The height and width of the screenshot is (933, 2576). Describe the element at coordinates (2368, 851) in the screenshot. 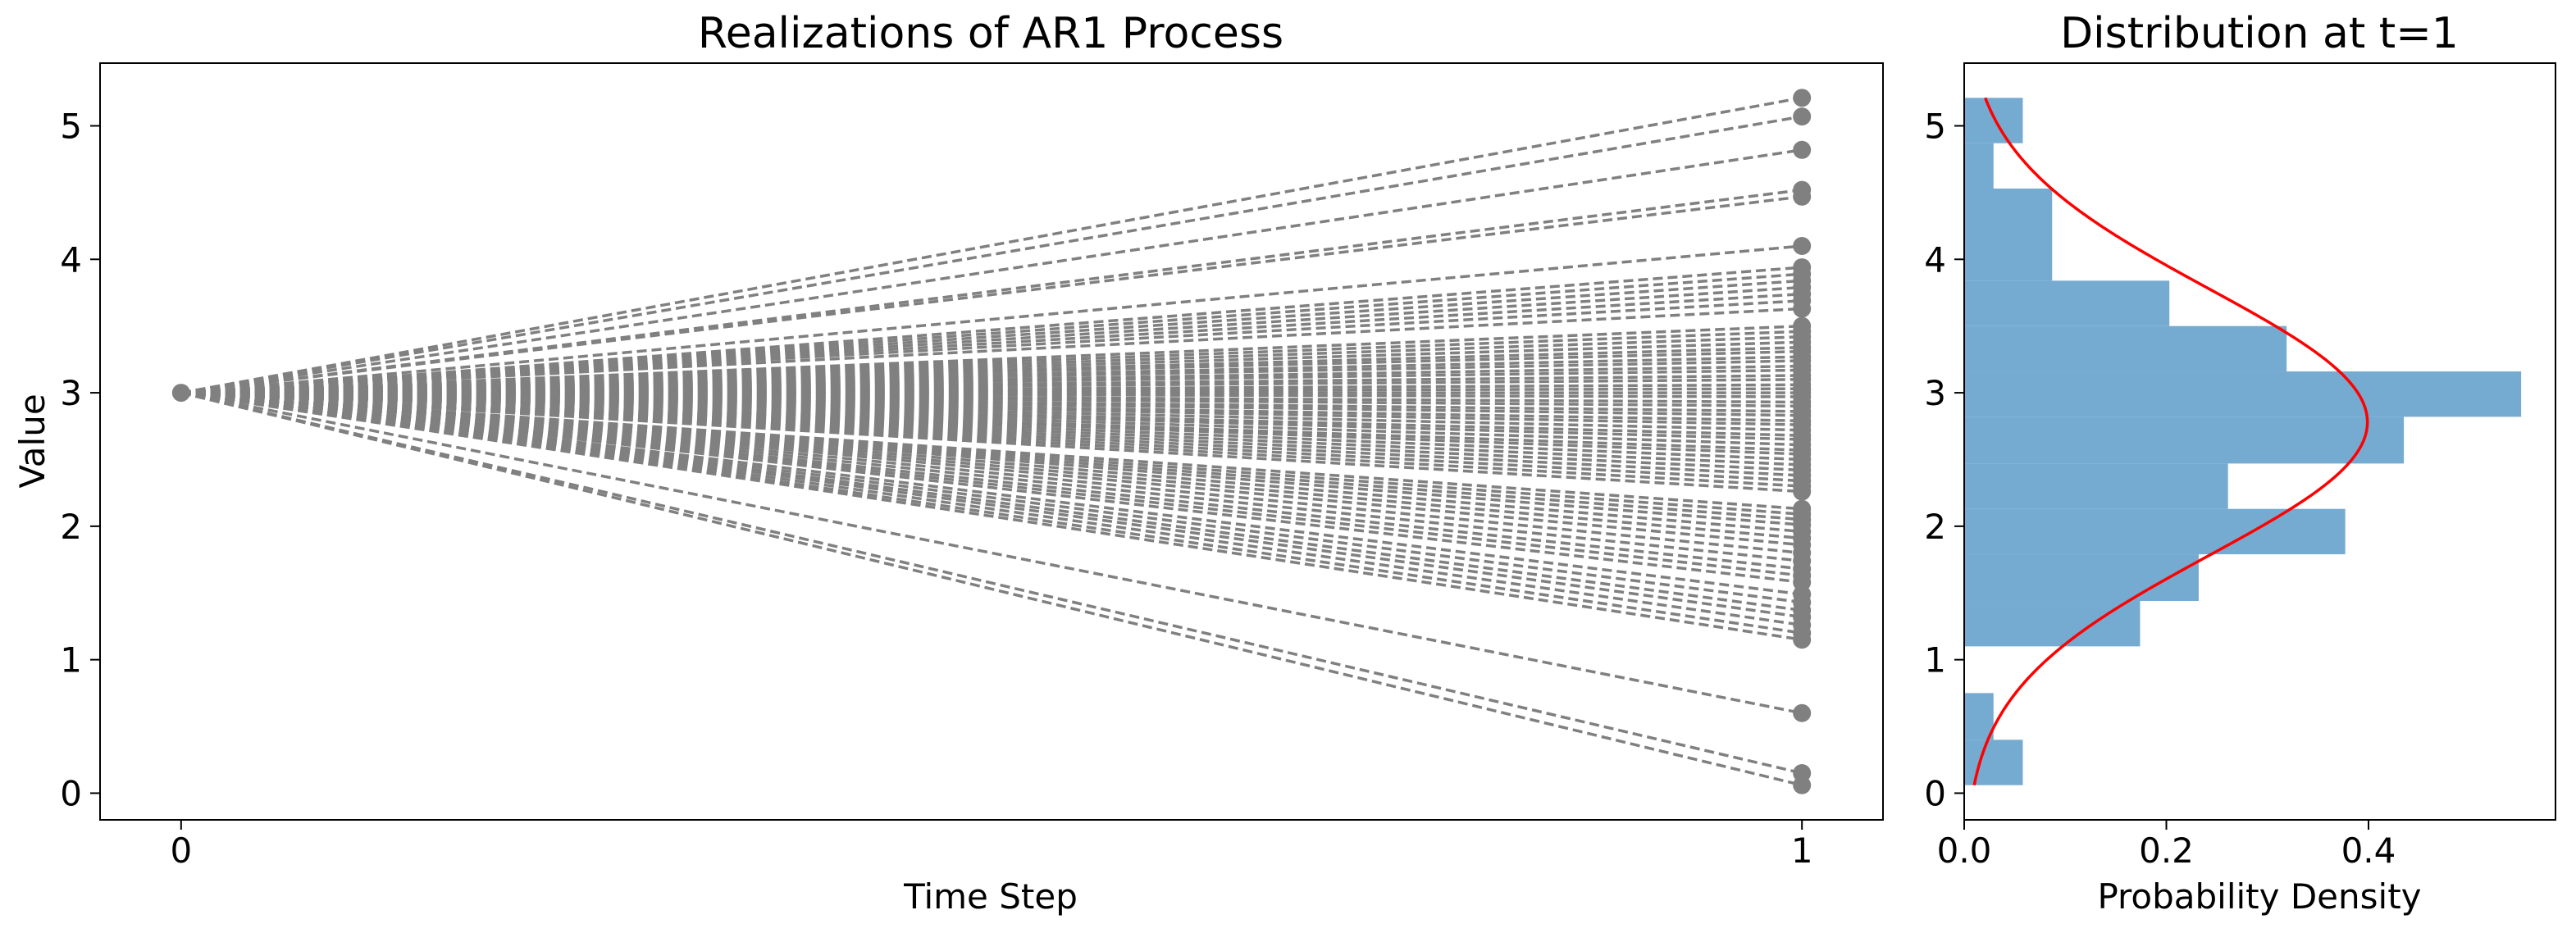

I see `x-tick-label: 0.4` at that location.